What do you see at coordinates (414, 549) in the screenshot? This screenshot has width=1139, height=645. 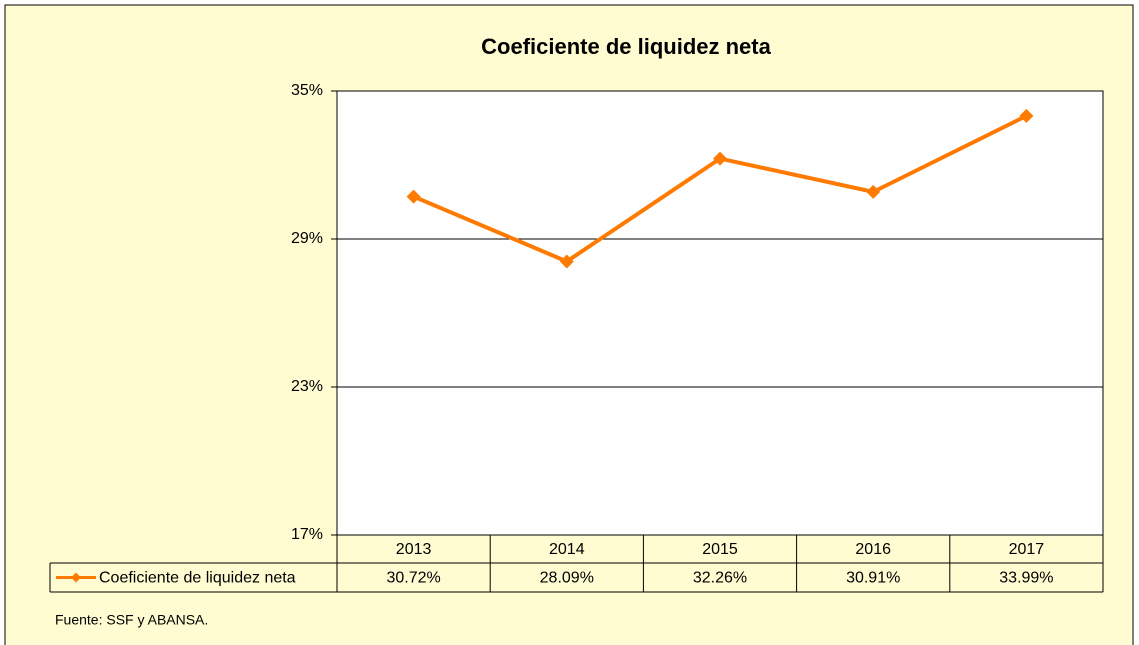 I see `x-tick-label: 2013` at bounding box center [414, 549].